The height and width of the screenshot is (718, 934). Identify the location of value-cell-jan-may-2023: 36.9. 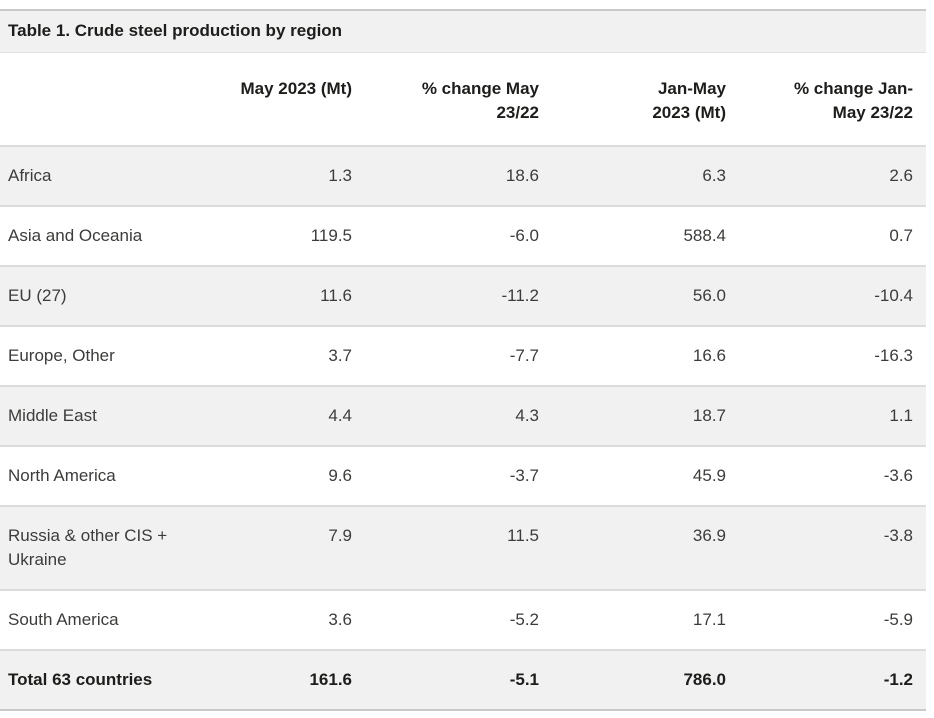
(709, 535).